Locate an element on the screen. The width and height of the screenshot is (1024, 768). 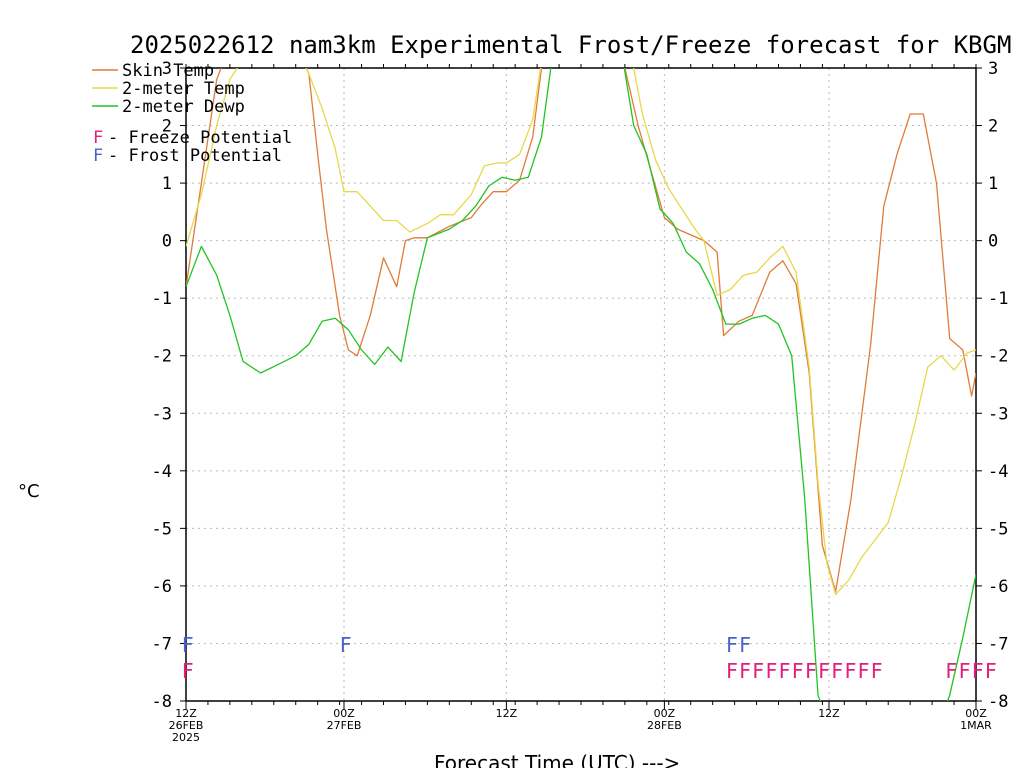
y-tick-label-right: -8 is located at coordinates (998, 702).